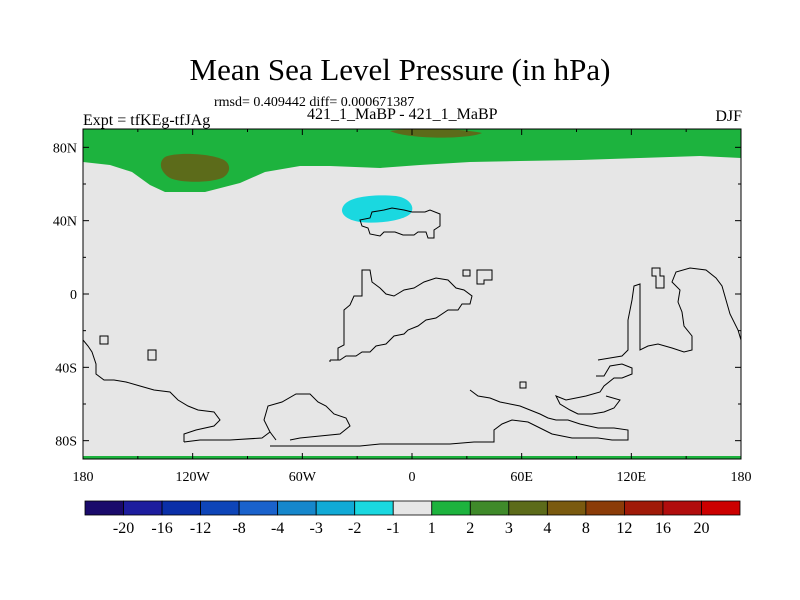 The image size is (800, 600). I want to click on comparison-label: 421_1_MaBP - 421_1_MaBP, so click(402, 114).